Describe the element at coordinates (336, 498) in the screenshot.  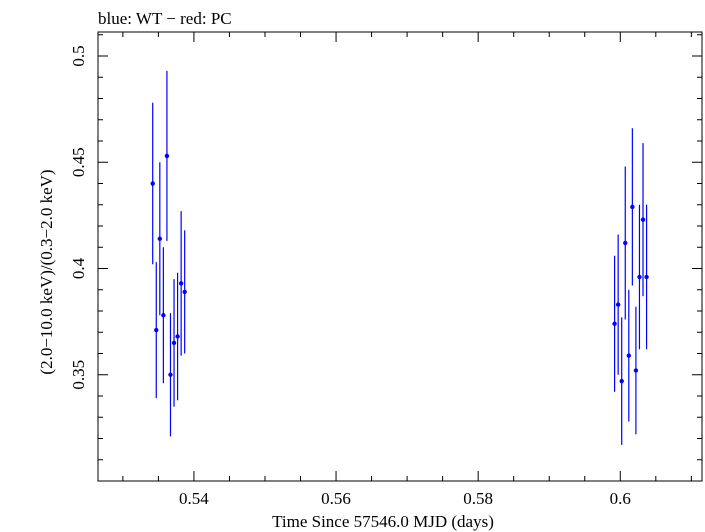
I see `x-tick-label: 0.56` at that location.